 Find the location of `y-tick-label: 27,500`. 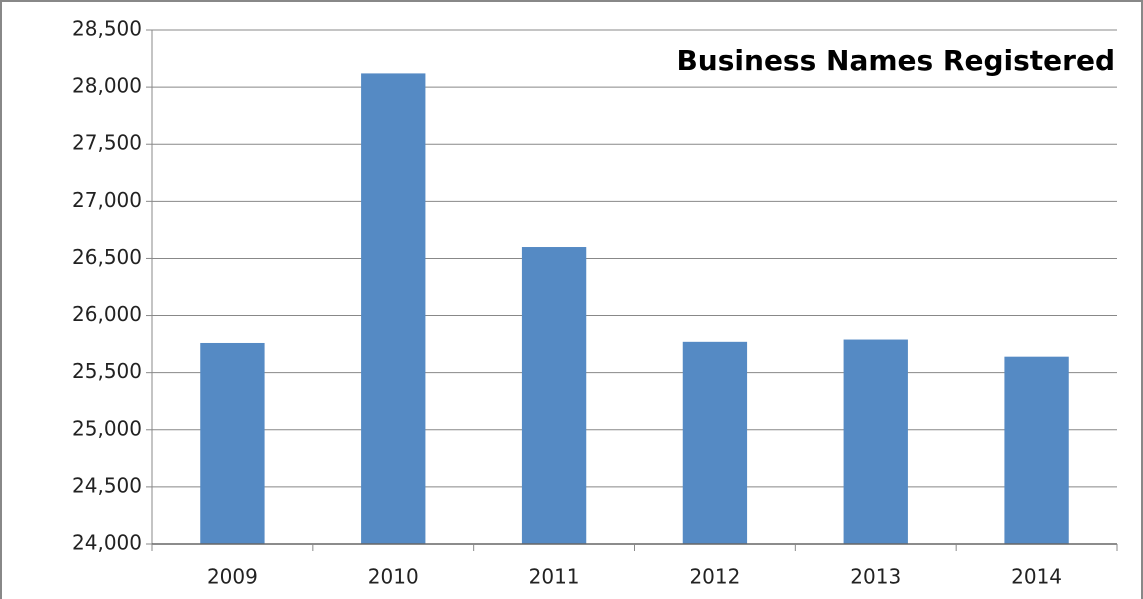

y-tick-label: 27,500 is located at coordinates (107, 143).